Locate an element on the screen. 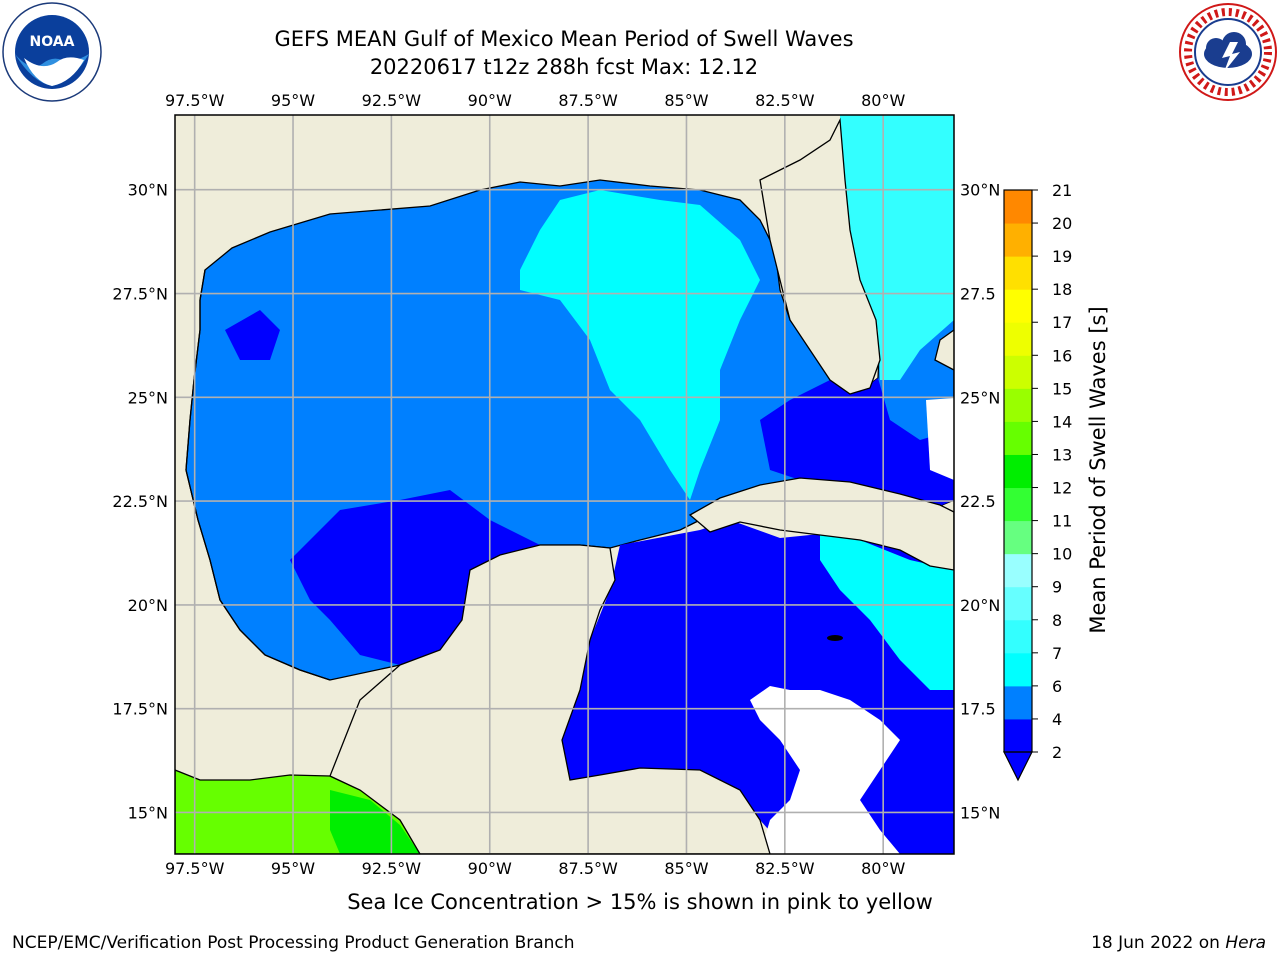  atlantic-short-period-strip is located at coordinates (897, 247).